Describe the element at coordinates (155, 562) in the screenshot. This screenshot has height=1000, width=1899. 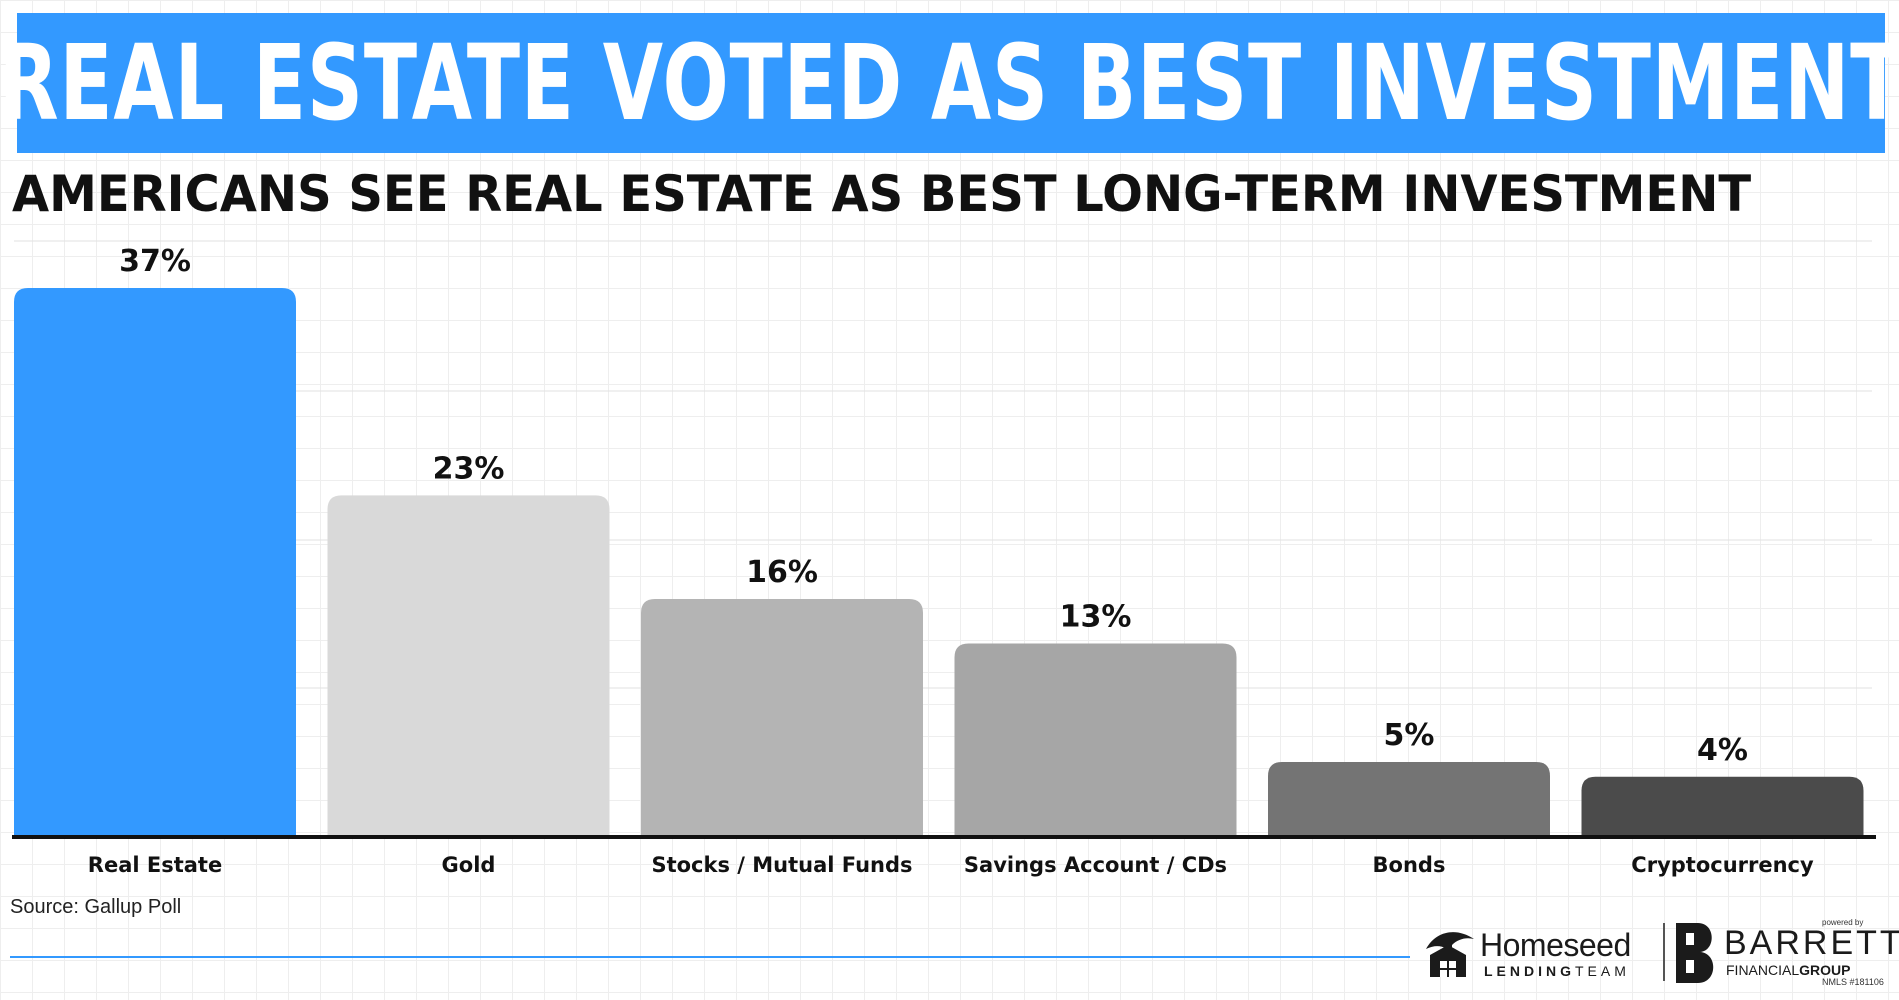
I see `bar-real-estate` at that location.